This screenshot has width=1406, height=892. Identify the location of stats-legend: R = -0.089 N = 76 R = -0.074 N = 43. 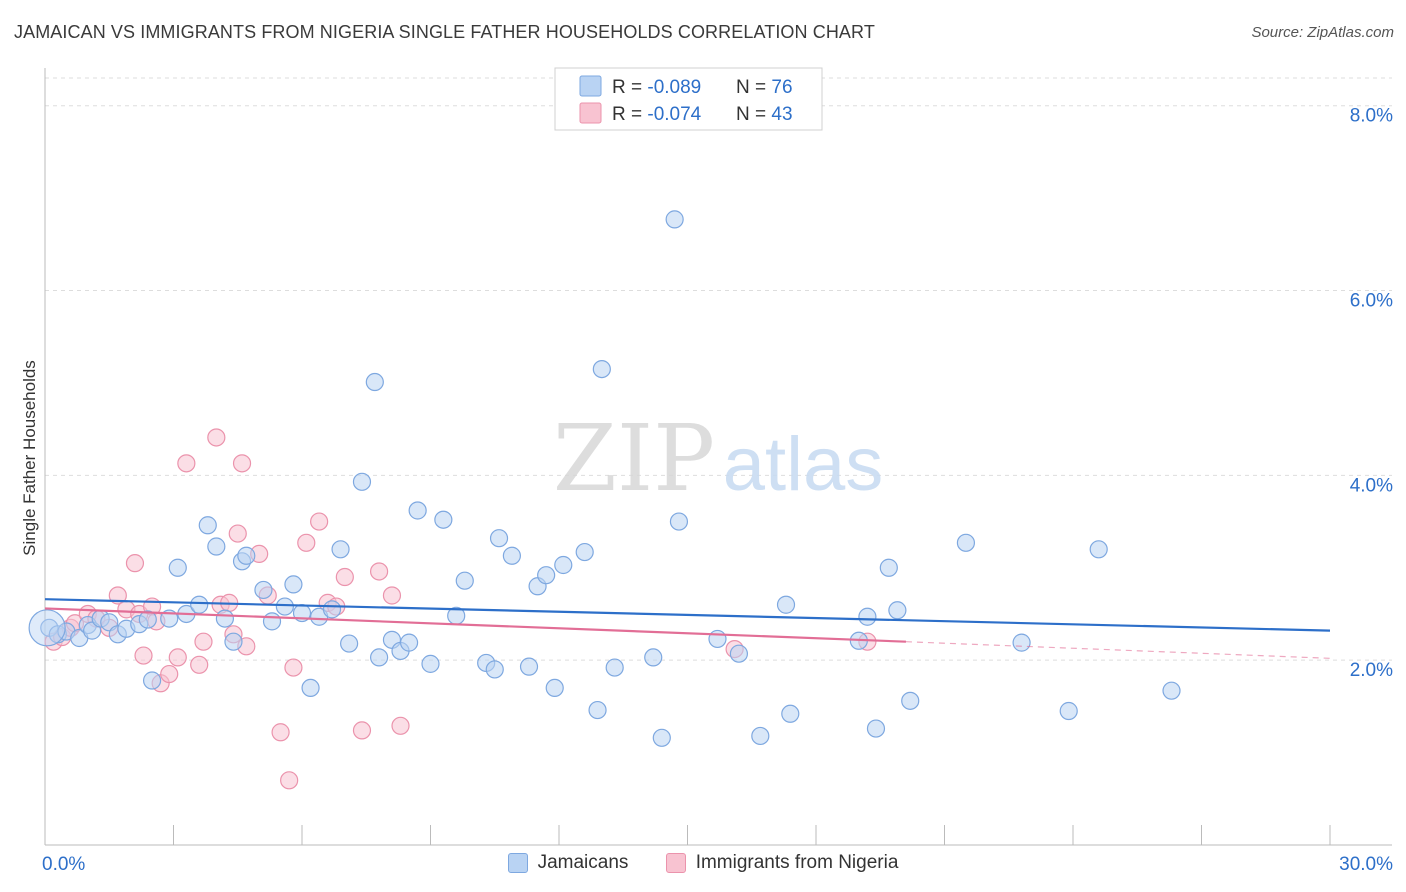
(688, 99).